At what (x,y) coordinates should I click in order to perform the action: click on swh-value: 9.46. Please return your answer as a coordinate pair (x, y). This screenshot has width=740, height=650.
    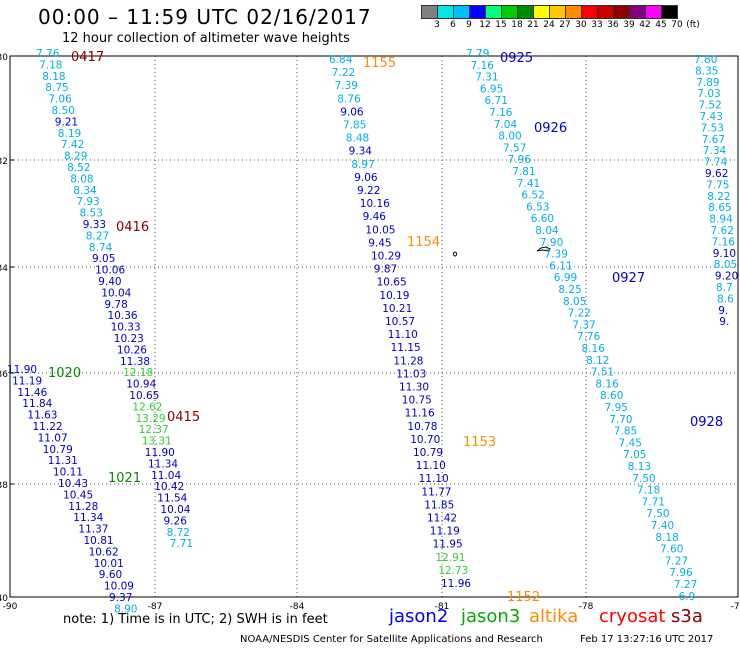
    Looking at the image, I should click on (375, 217).